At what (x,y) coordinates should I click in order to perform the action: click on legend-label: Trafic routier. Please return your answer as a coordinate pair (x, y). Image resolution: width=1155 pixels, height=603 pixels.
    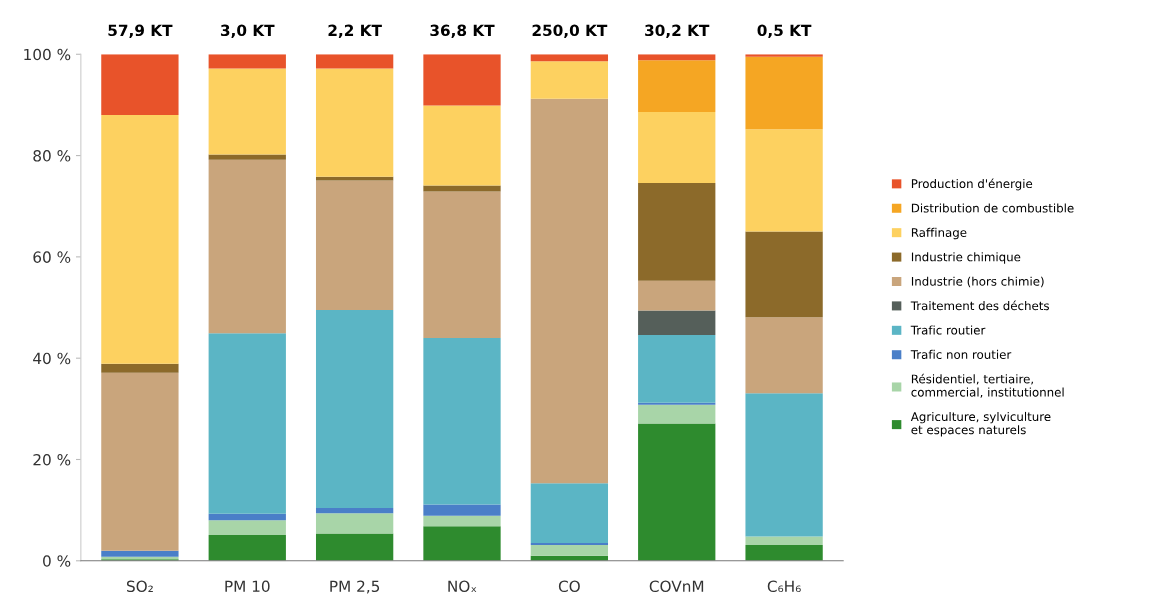
    Looking at the image, I should click on (948, 330).